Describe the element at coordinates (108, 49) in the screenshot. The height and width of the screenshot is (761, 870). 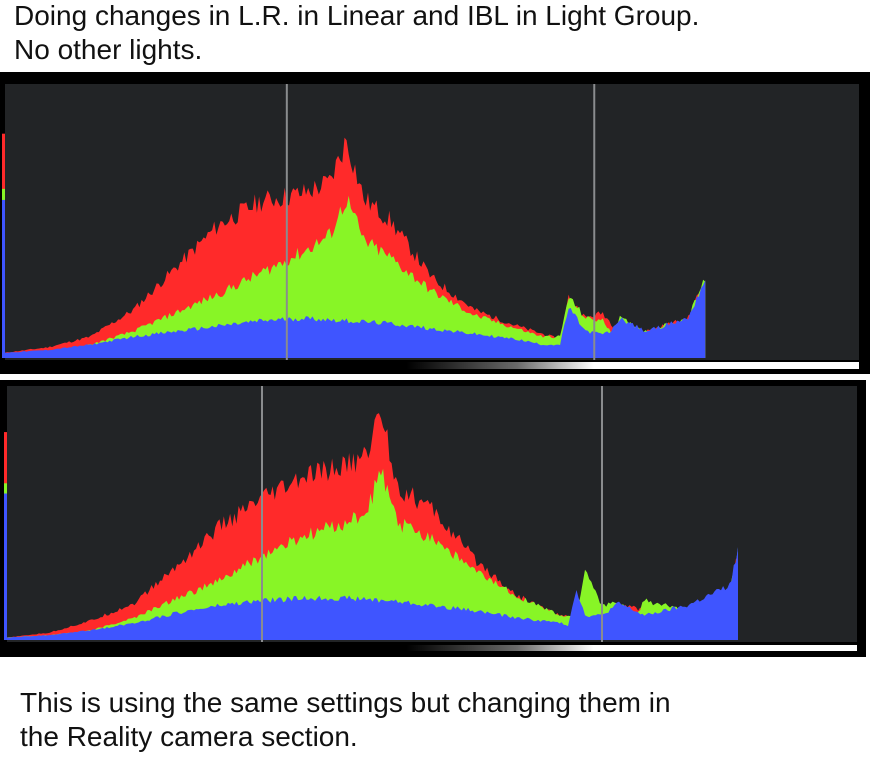
I see `top-caption-line-2: No other lights.` at that location.